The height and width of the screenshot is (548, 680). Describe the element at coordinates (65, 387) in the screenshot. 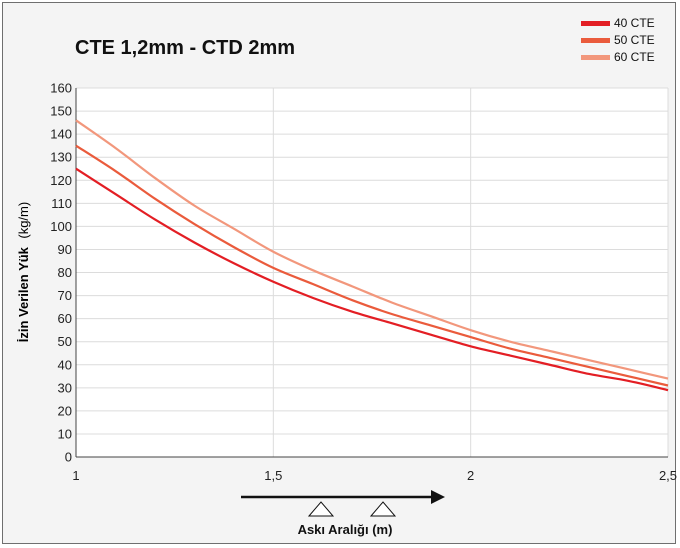

I see `y-tick-label: 30` at that location.